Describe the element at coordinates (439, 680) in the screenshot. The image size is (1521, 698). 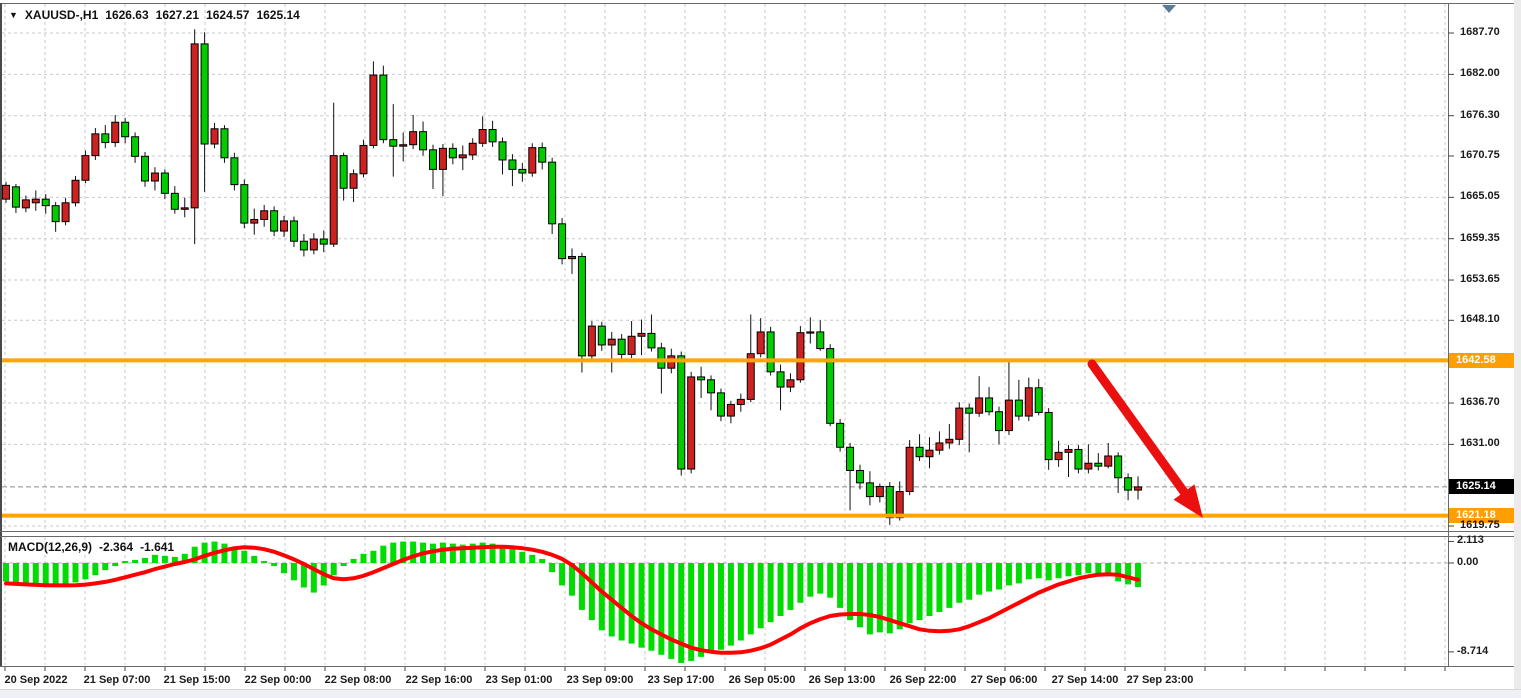
I see `time-axis-label: 22 Sep 16:00` at that location.